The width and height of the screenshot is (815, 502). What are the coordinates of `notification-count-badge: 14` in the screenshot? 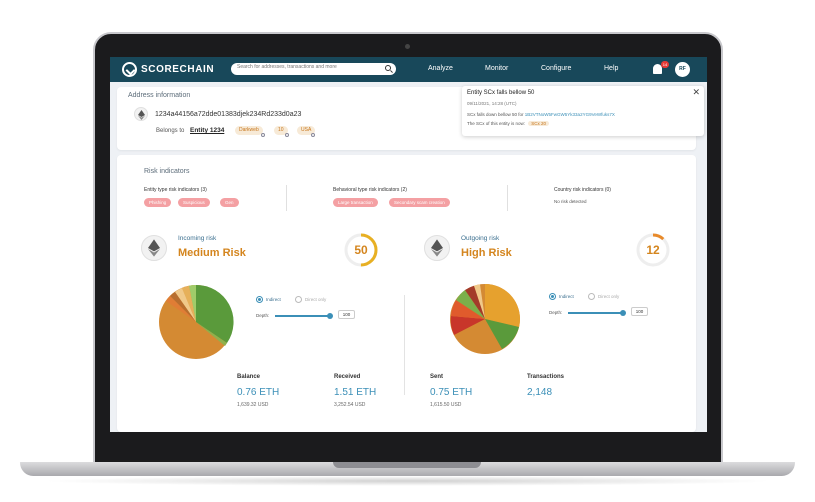 It's located at (665, 64).